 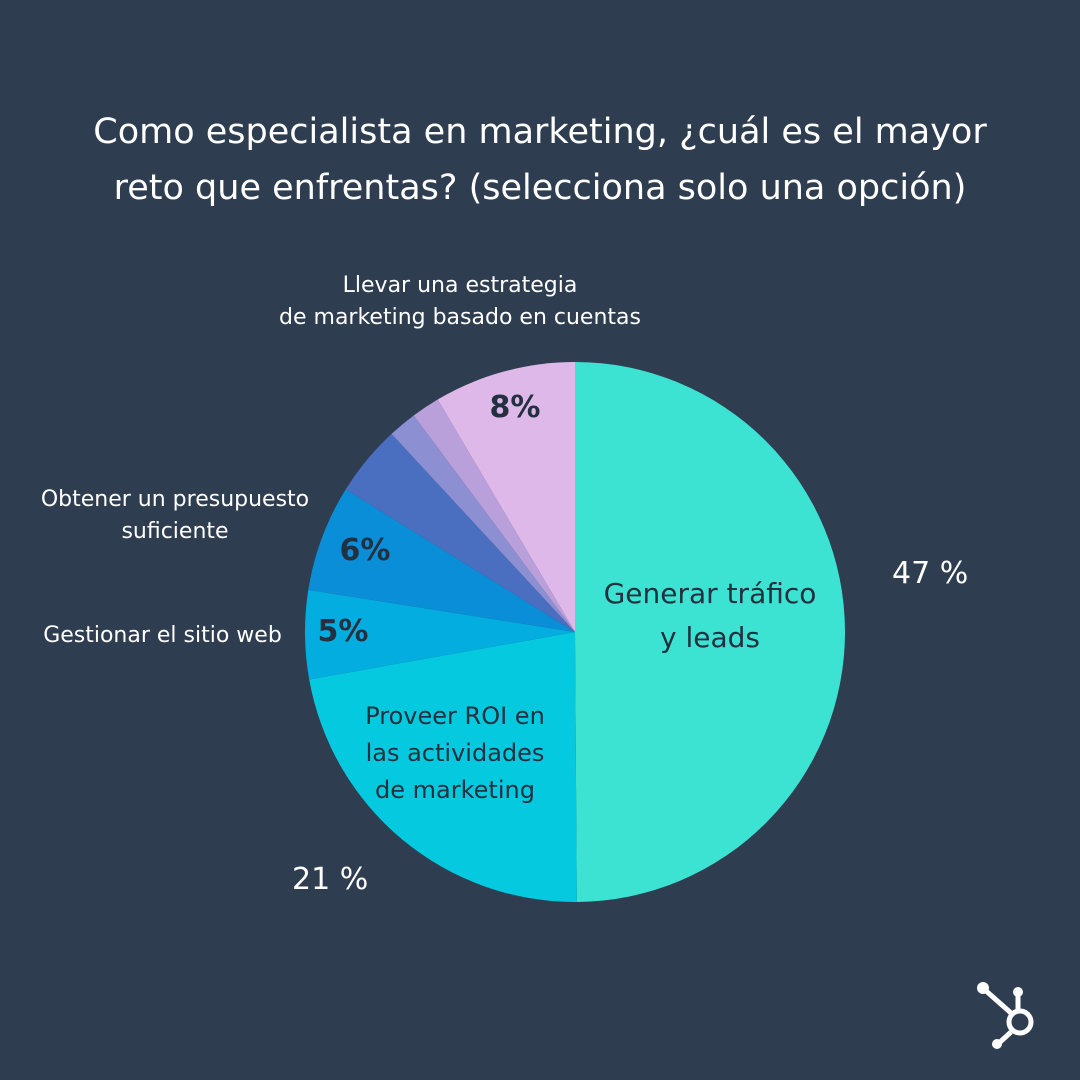 What do you see at coordinates (365, 550) in the screenshot?
I see `value-label-budget: 6%` at bounding box center [365, 550].